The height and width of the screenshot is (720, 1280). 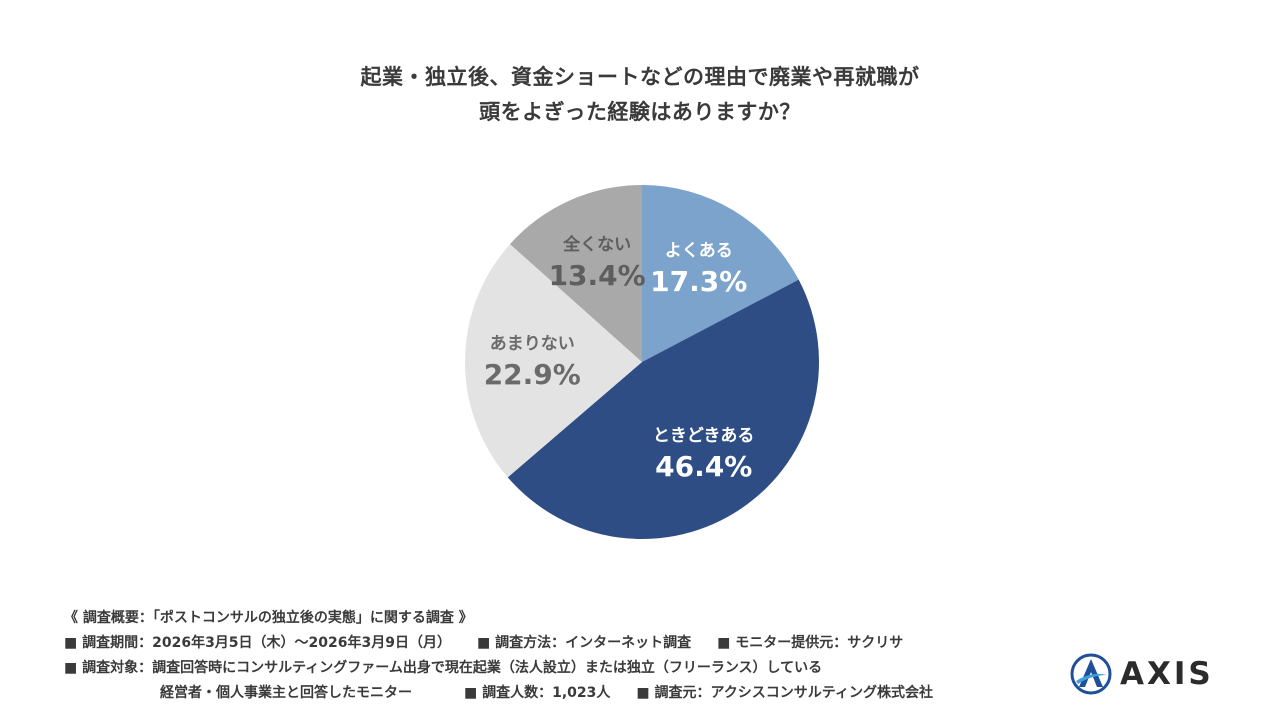 I want to click on pie-slice-value-1: 17.3%, so click(x=698, y=281).